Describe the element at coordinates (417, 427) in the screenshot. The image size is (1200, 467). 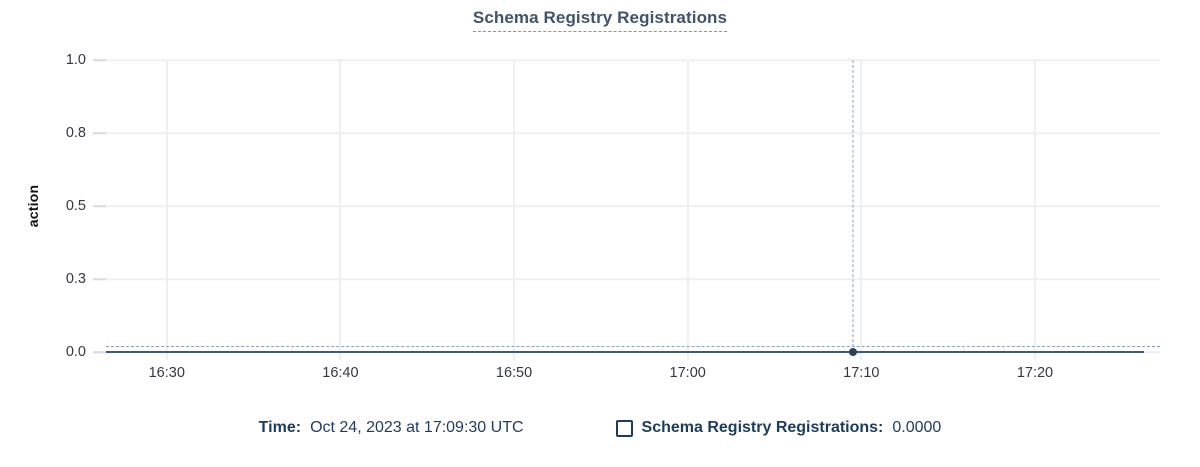
I see `tooltip-time-value: Oct 24, 2023 at 17:09:30 UTC` at that location.